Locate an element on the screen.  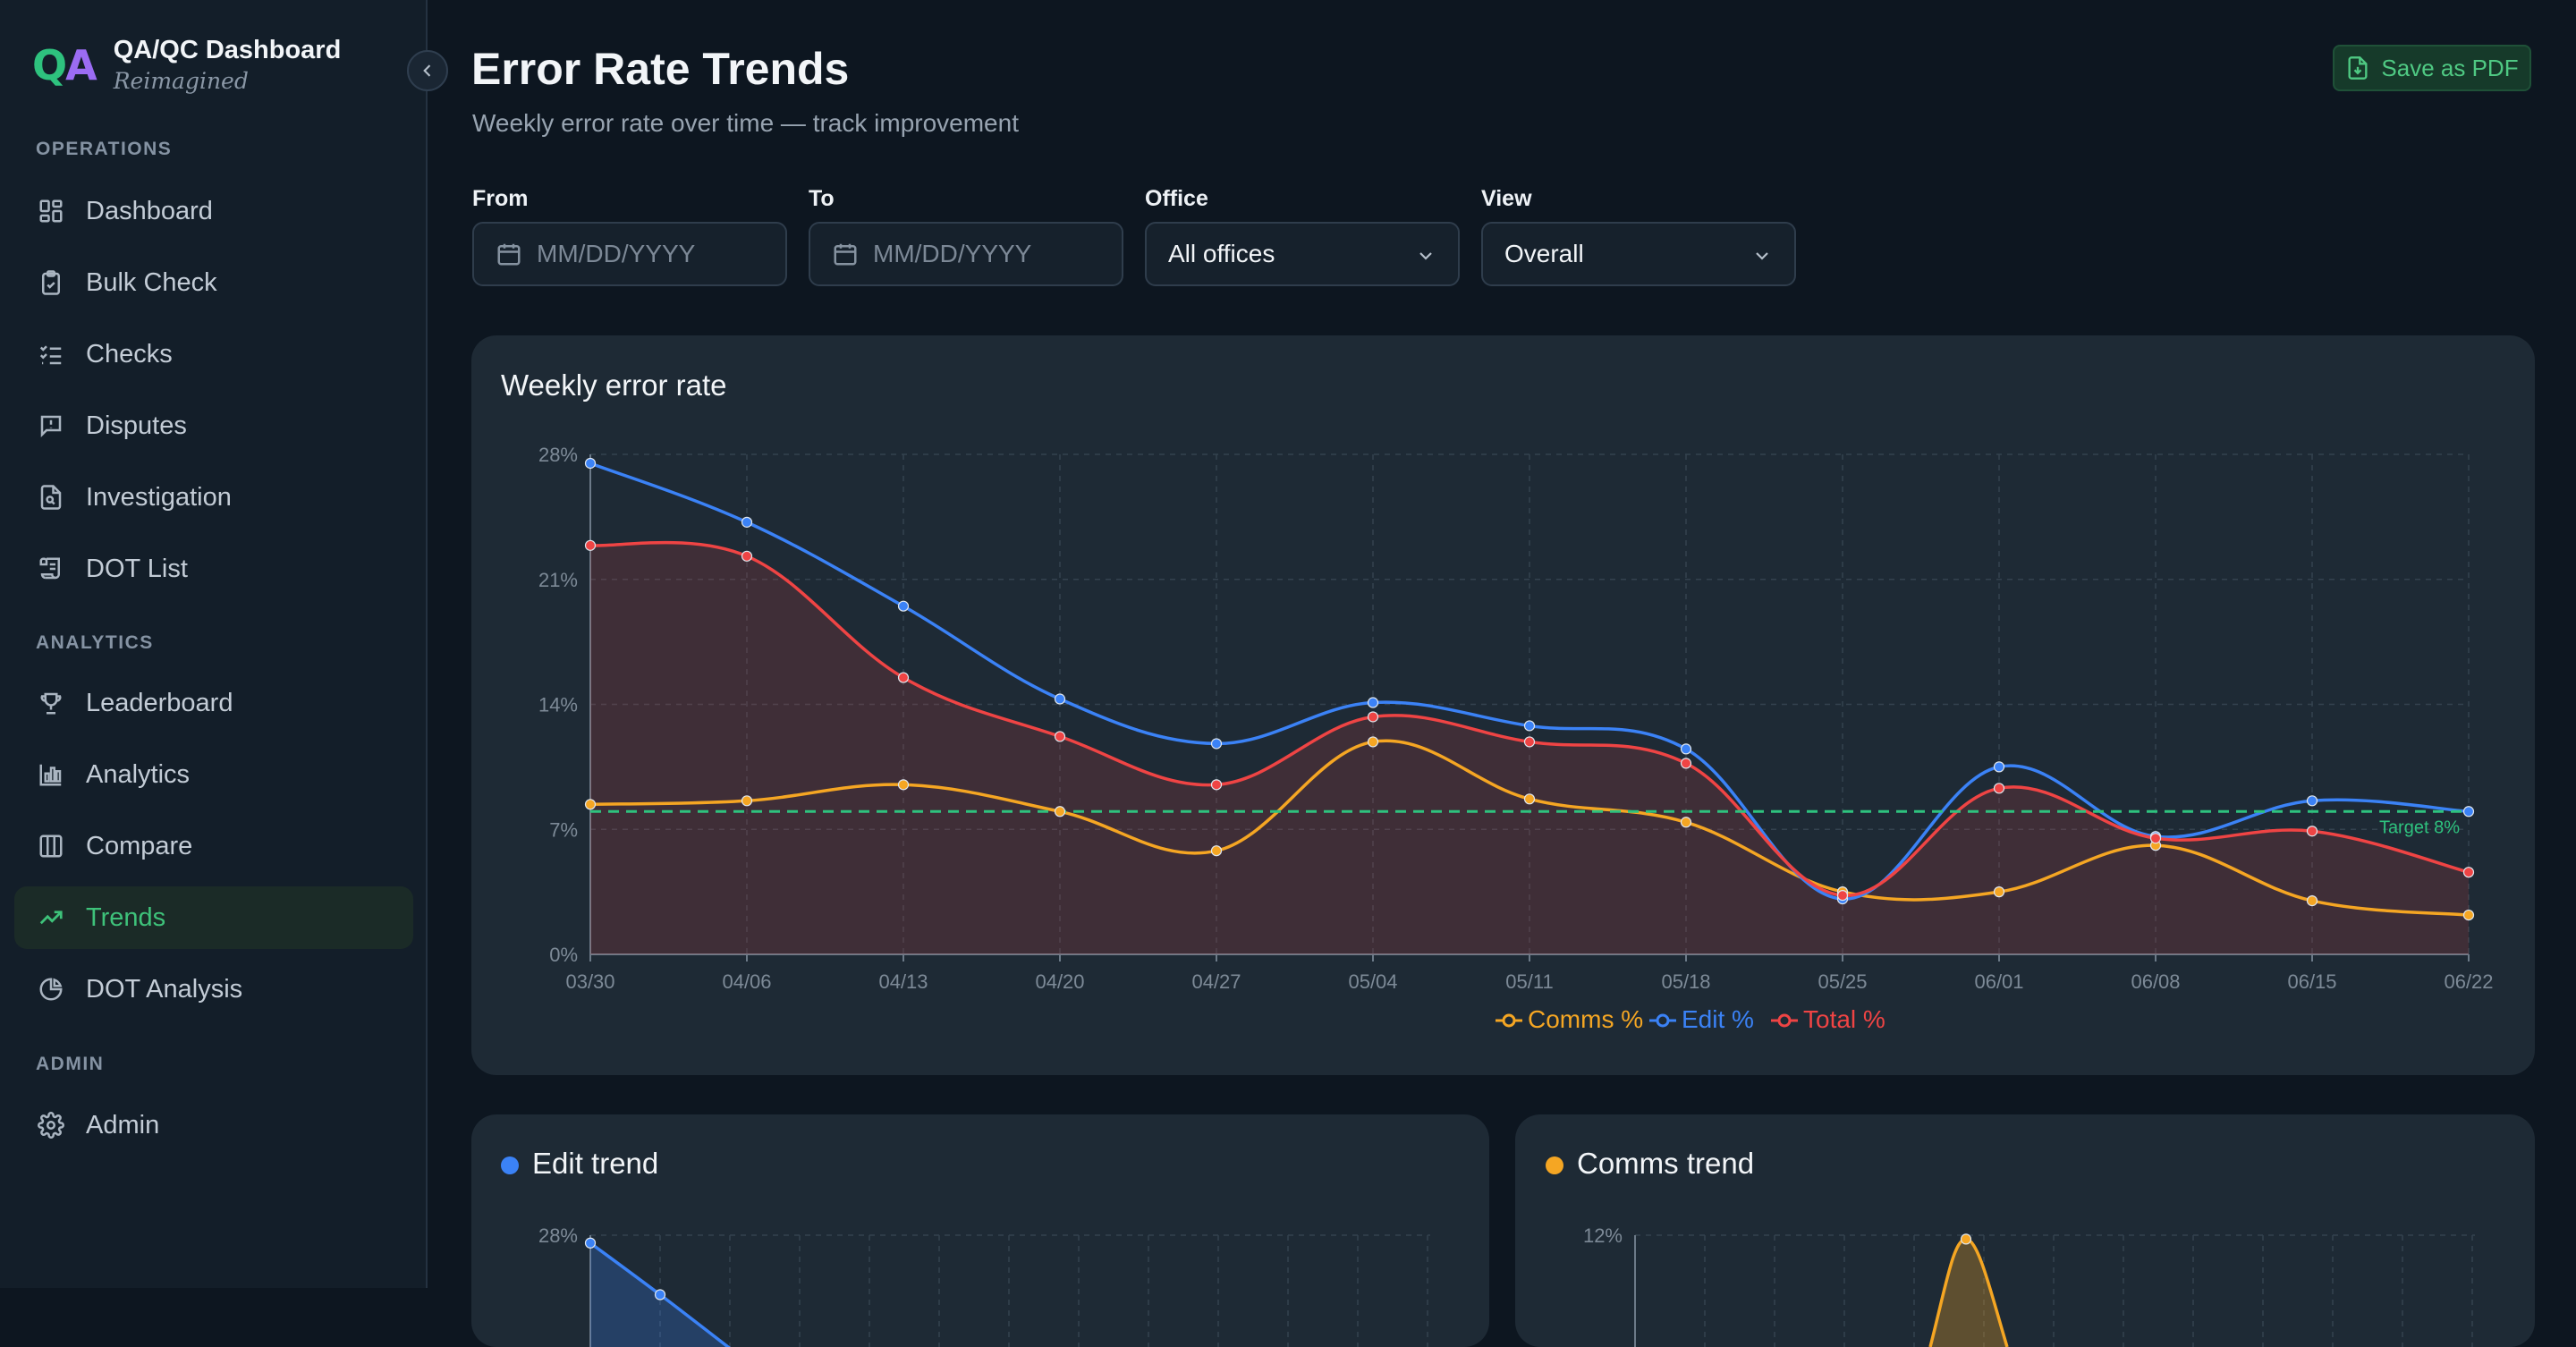
brand: QA QA/QC Dashboard Reimagined is located at coordinates (186, 65).